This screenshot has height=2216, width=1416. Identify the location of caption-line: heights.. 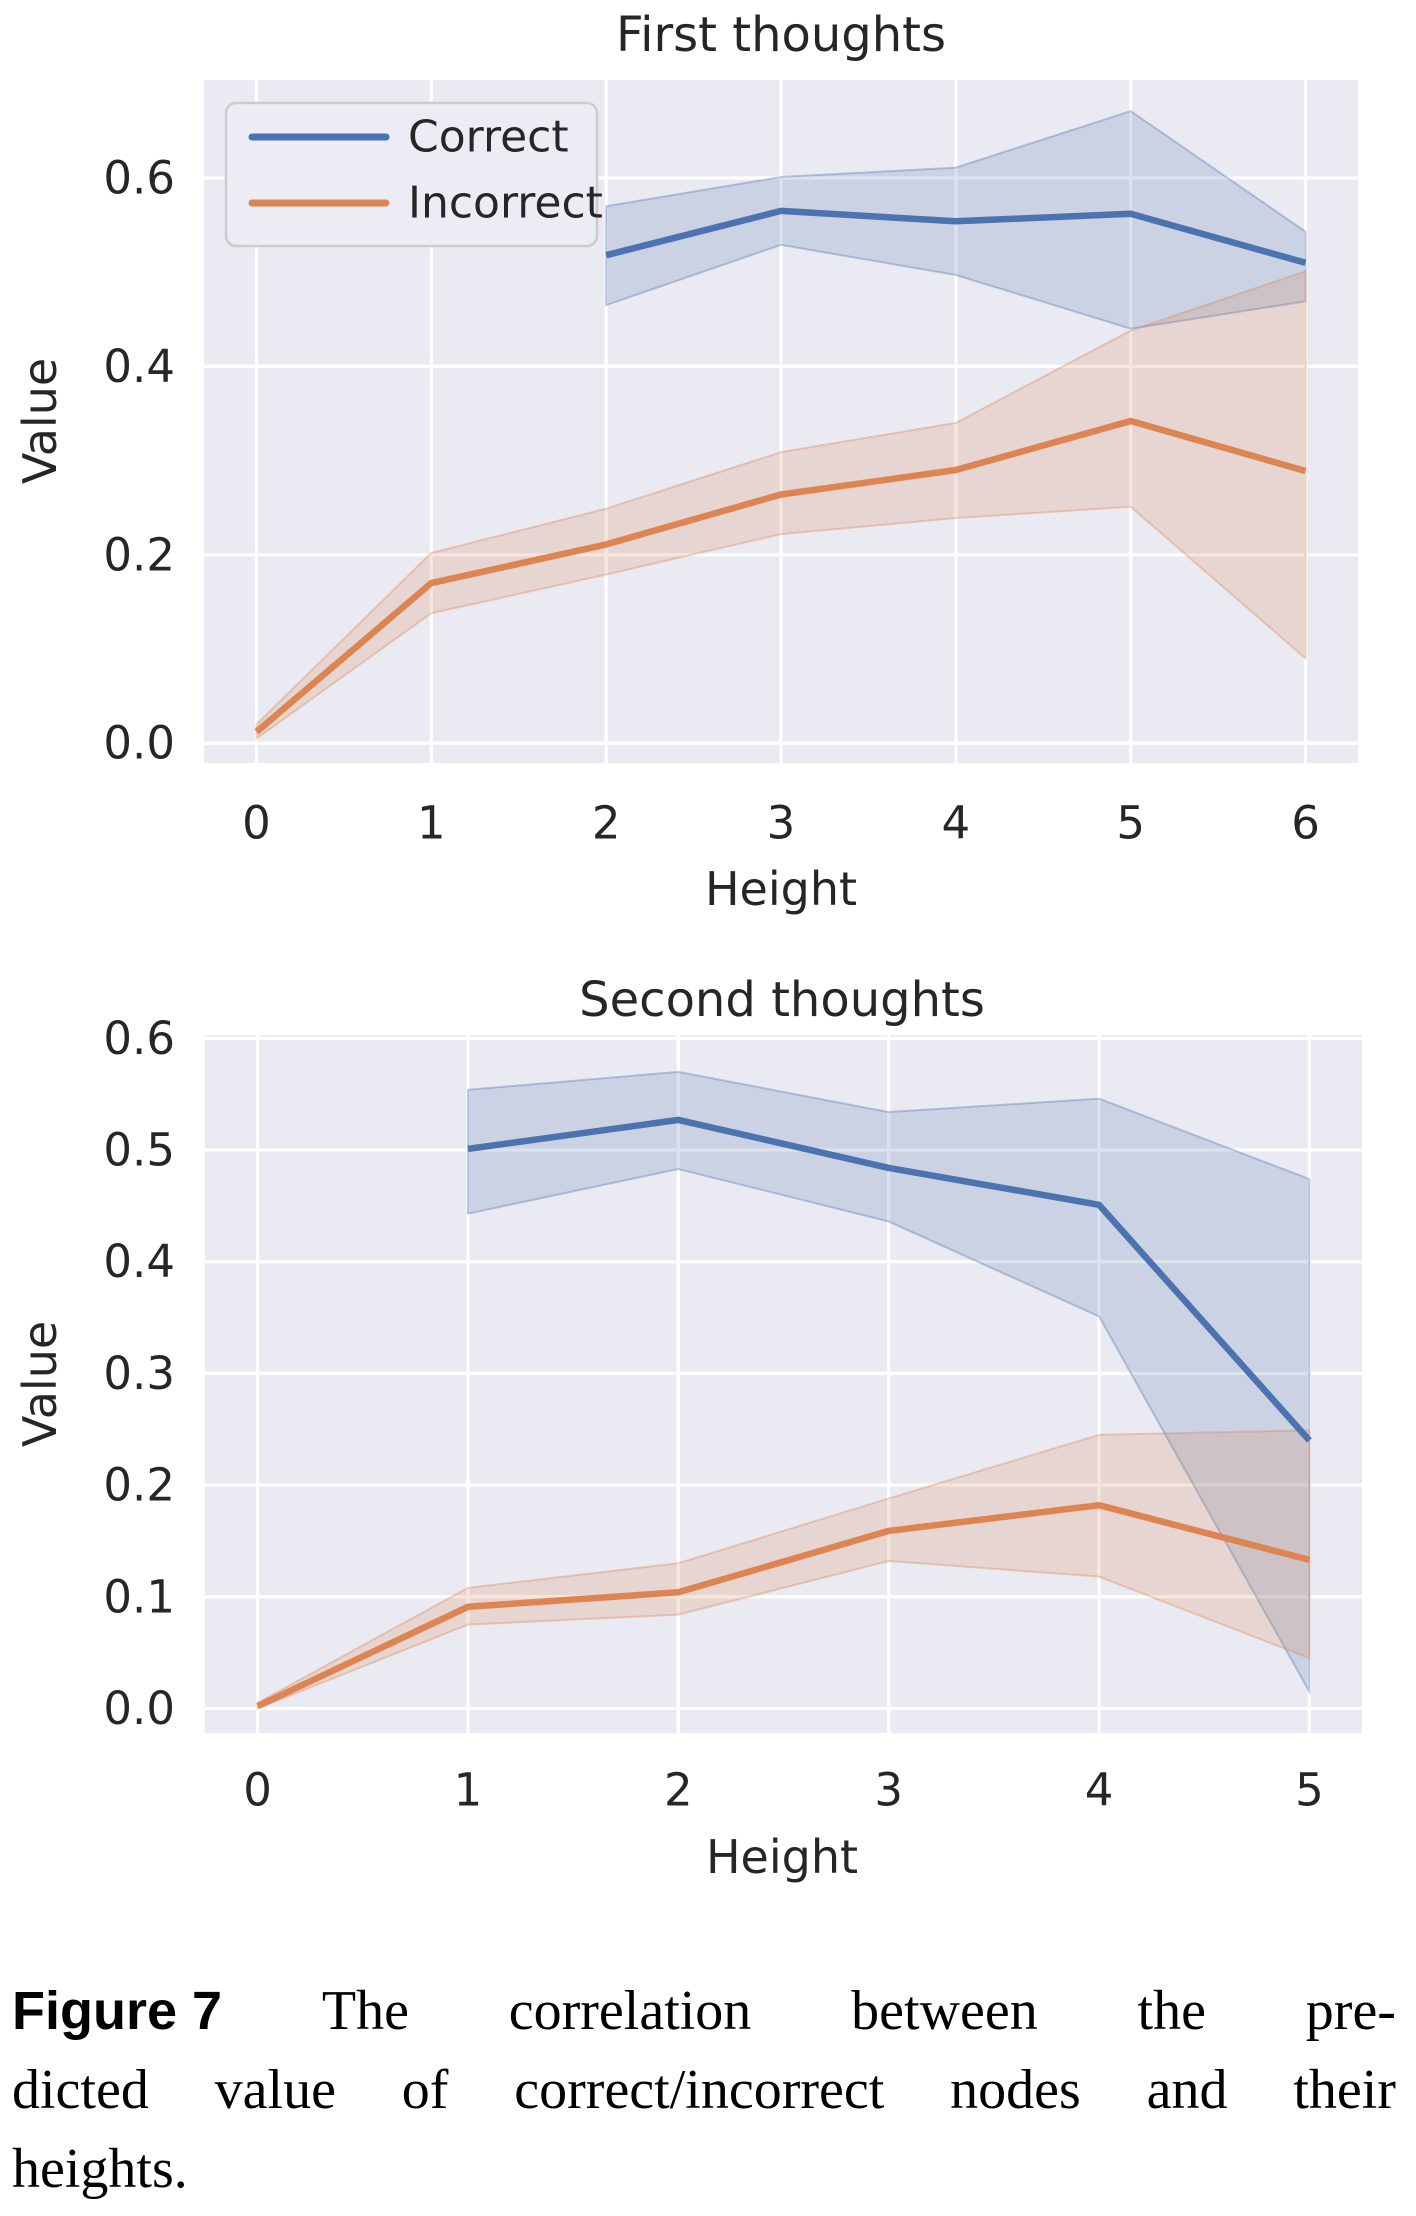
(704, 2169).